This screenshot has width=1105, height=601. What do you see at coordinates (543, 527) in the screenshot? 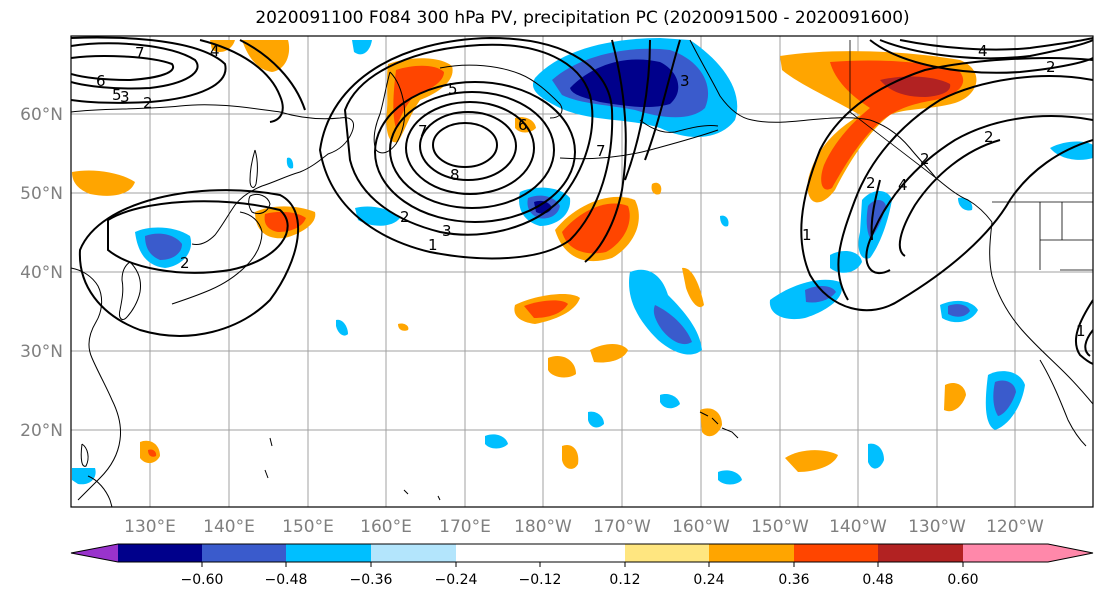
I see `lon-label: 180°W` at bounding box center [543, 527].